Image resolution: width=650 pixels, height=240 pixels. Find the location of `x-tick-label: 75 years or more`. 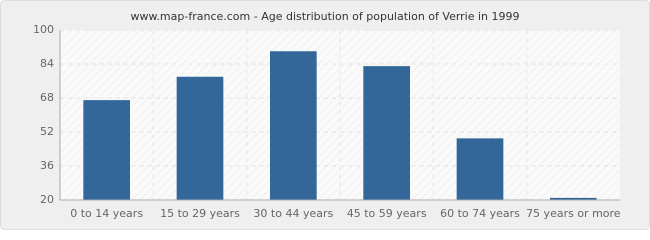

x-tick-label: 75 years or more is located at coordinates (573, 213).